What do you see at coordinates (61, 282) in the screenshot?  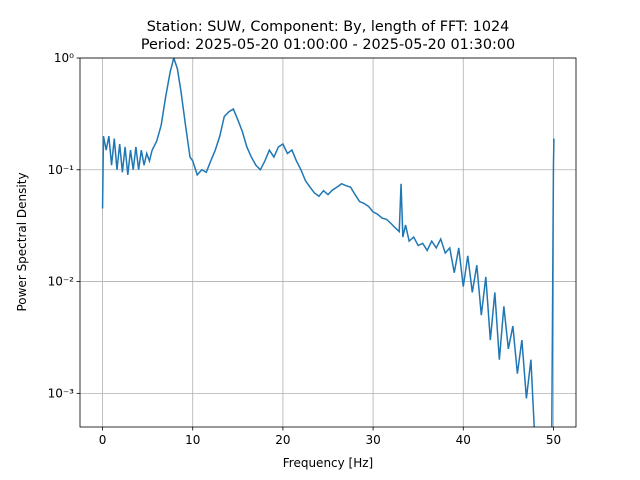 I see `y-tick-label: 10⁻²` at bounding box center [61, 282].